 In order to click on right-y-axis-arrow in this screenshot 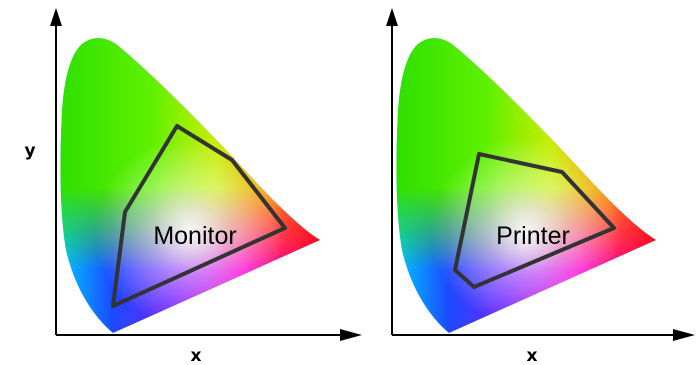, I will do `click(392, 17)`.